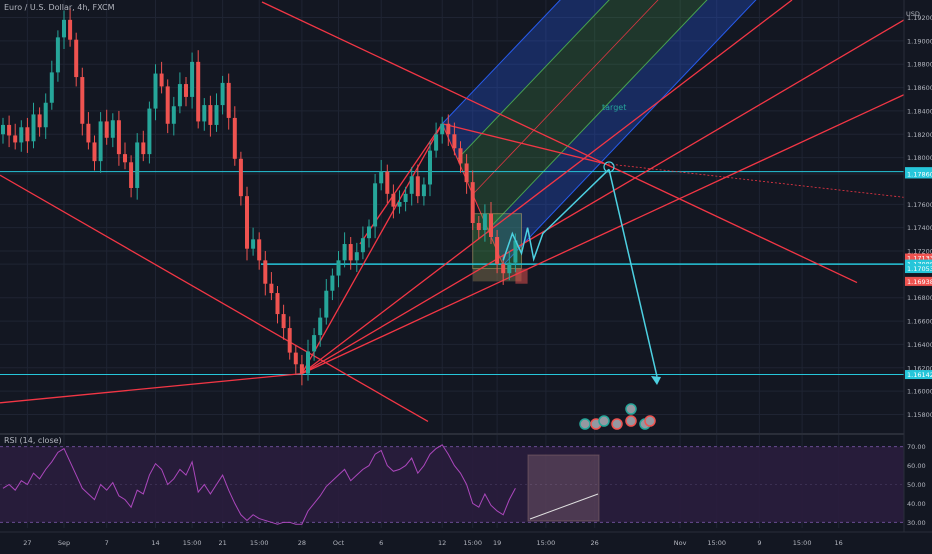 This screenshot has height=554, width=932. What do you see at coordinates (919, 111) in the screenshot?
I see `price-tick-label: 1.18400` at bounding box center [919, 111].